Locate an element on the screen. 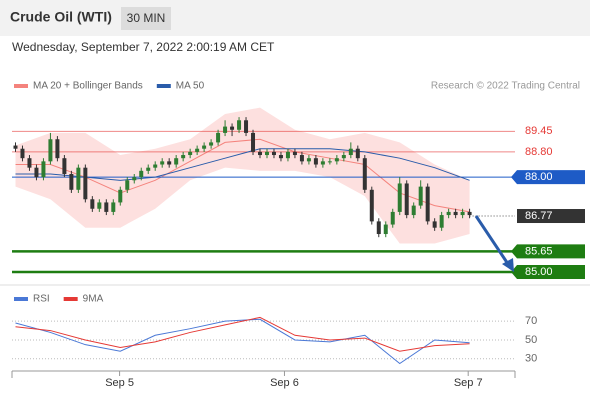 This screenshot has height=400, width=590. legend-label: 9MA is located at coordinates (93, 299).